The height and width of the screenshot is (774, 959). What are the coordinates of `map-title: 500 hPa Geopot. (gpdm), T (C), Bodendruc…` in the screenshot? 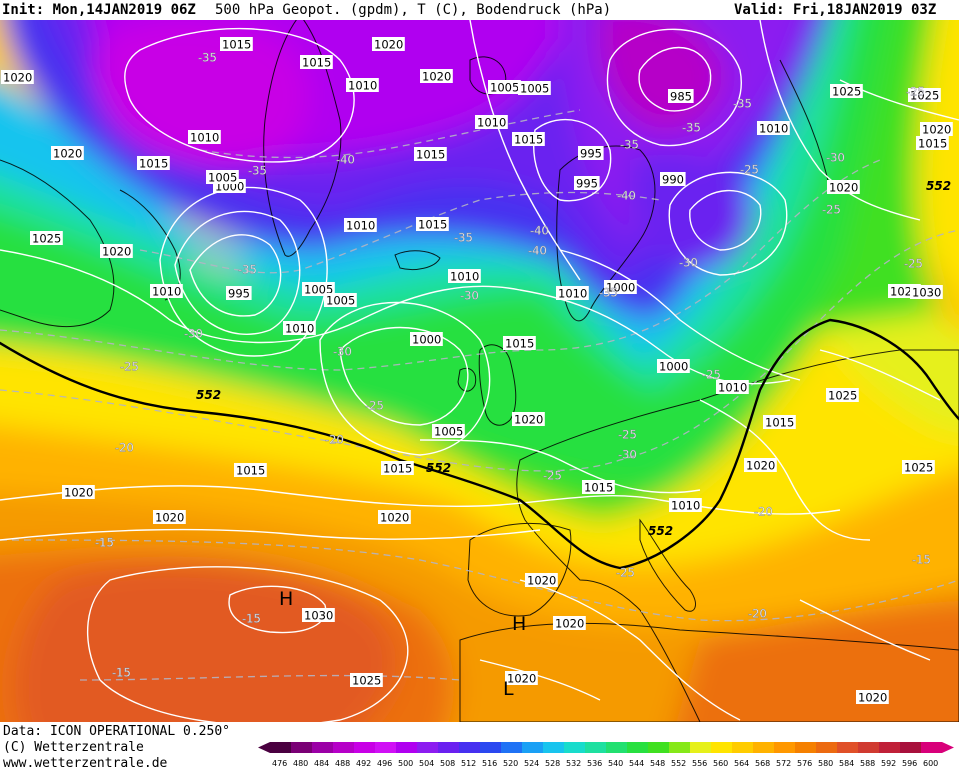 It's located at (413, 10).